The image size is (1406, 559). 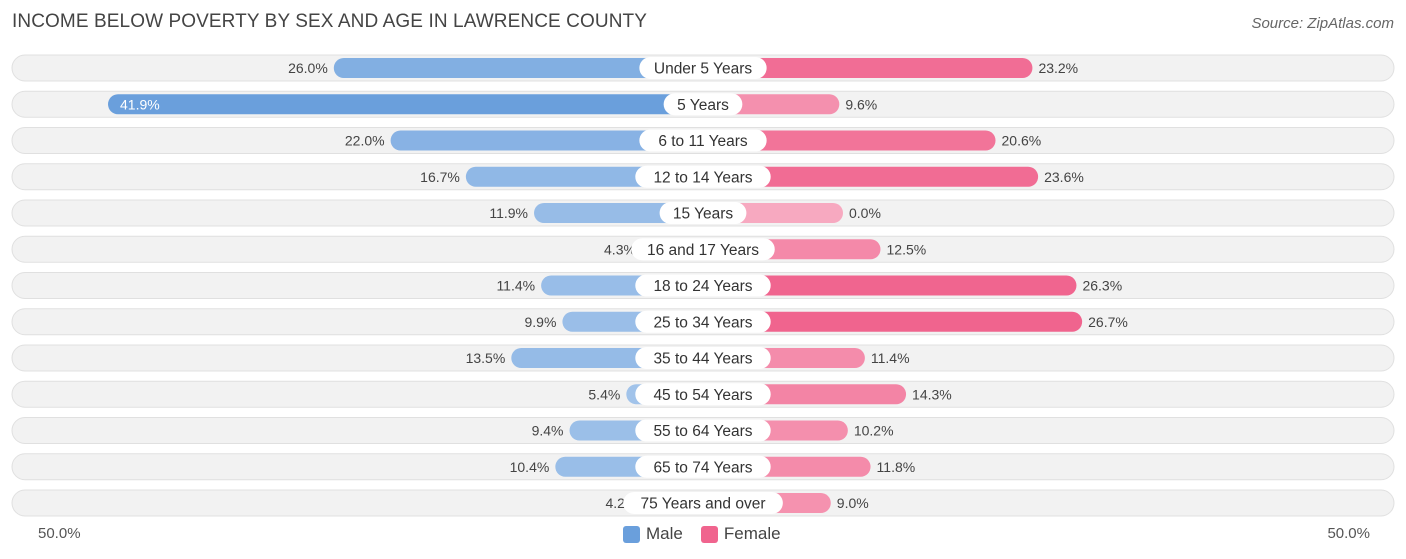 What do you see at coordinates (548, 431) in the screenshot?
I see `male-value-label: 9.4%` at bounding box center [548, 431].